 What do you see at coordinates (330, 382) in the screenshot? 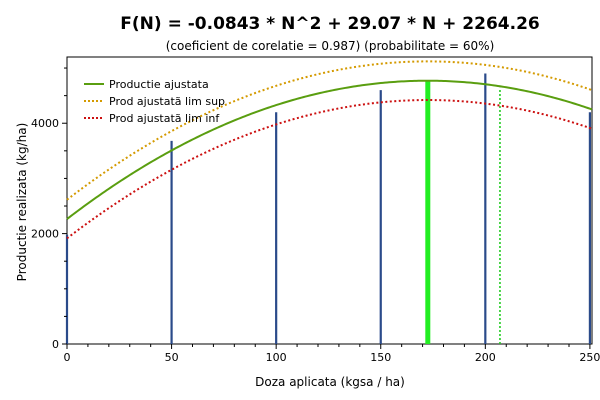
I see `x-axis-title: Doza aplicata (kgsa / ha)` at bounding box center [330, 382].